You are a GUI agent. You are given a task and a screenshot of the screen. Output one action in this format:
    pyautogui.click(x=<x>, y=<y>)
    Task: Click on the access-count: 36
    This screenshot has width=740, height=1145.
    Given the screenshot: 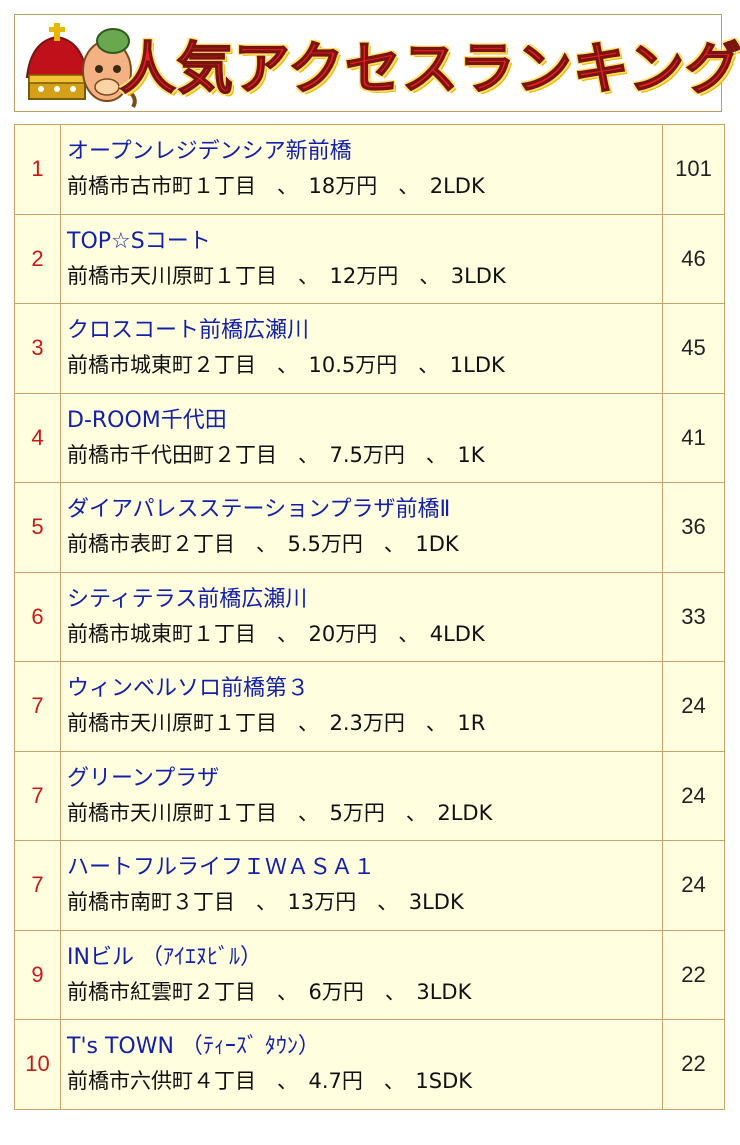 What is the action you would take?
    pyautogui.click(x=693, y=527)
    